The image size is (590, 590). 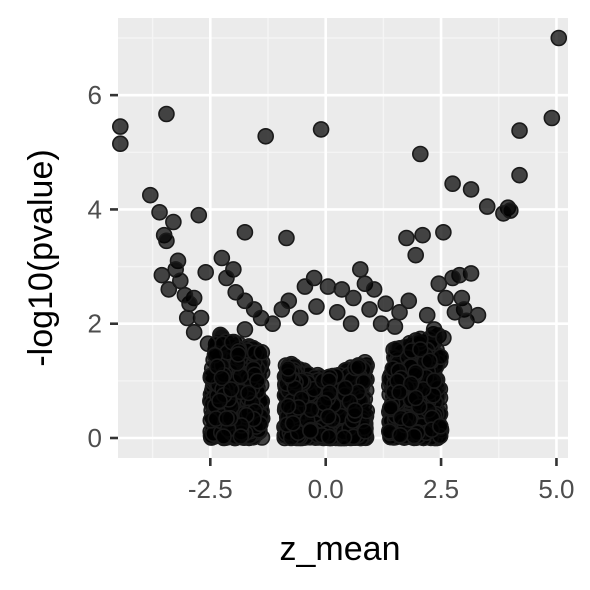 I want to click on y-tick-label: 4, so click(x=95, y=209).